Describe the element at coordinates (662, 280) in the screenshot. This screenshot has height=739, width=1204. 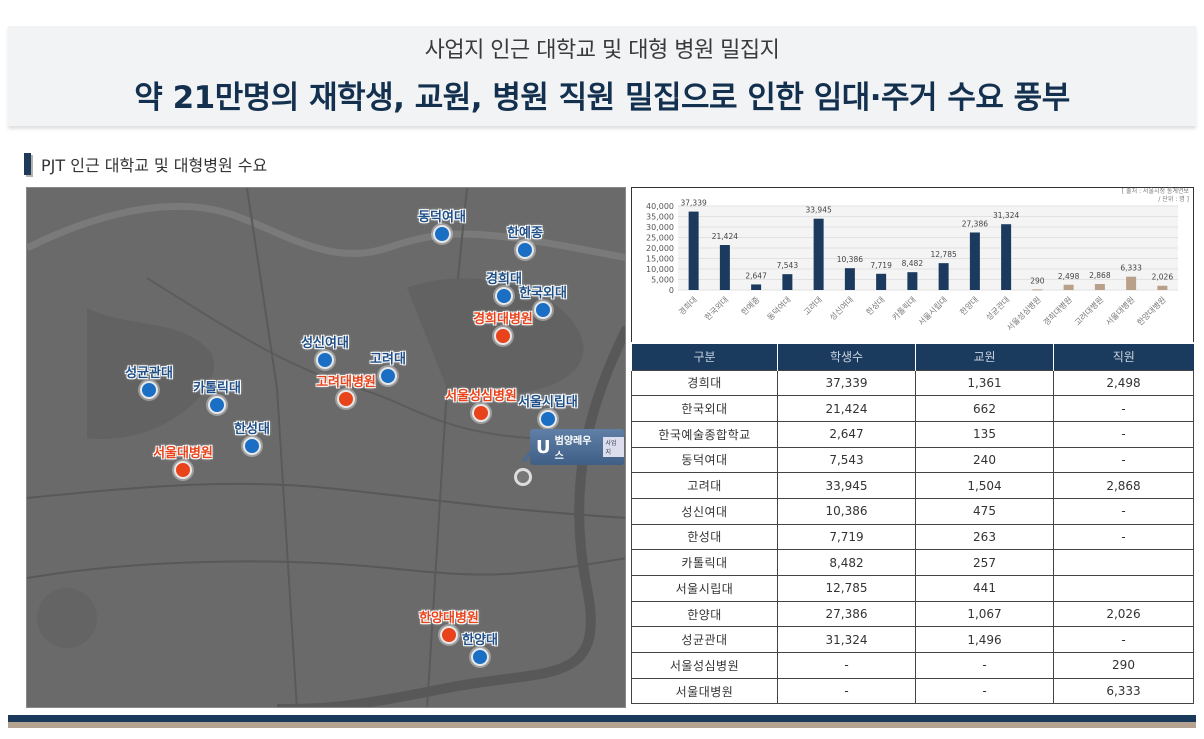
I see `svg-text: 5,000` at that location.